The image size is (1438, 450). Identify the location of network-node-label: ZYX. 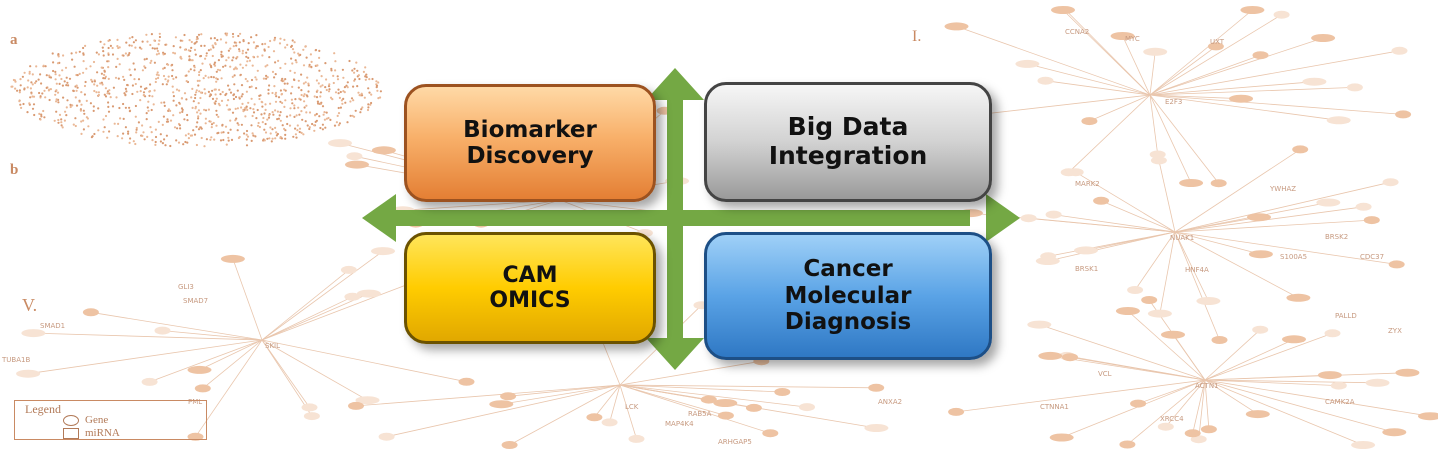
(1395, 331).